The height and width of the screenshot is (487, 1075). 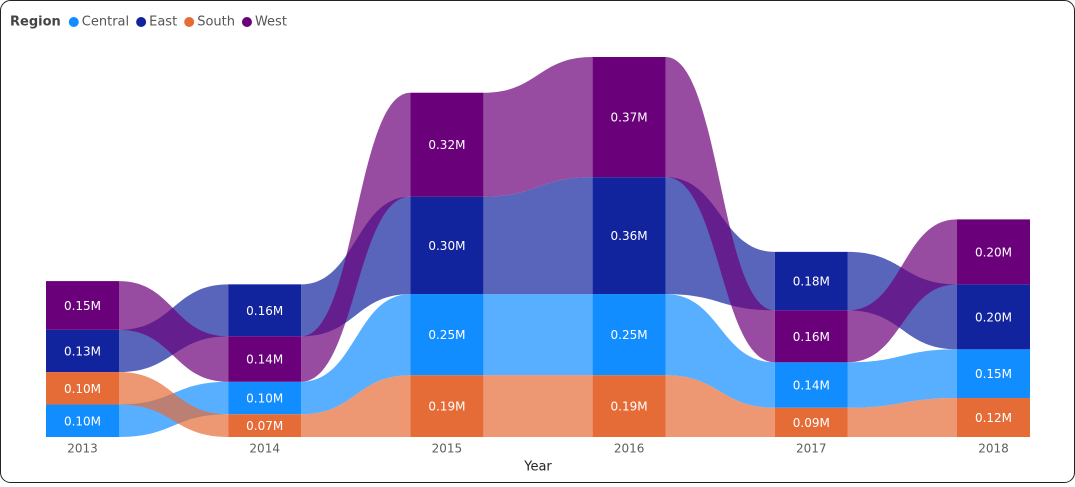 I want to click on data-label: 0.37M, so click(x=629, y=118).